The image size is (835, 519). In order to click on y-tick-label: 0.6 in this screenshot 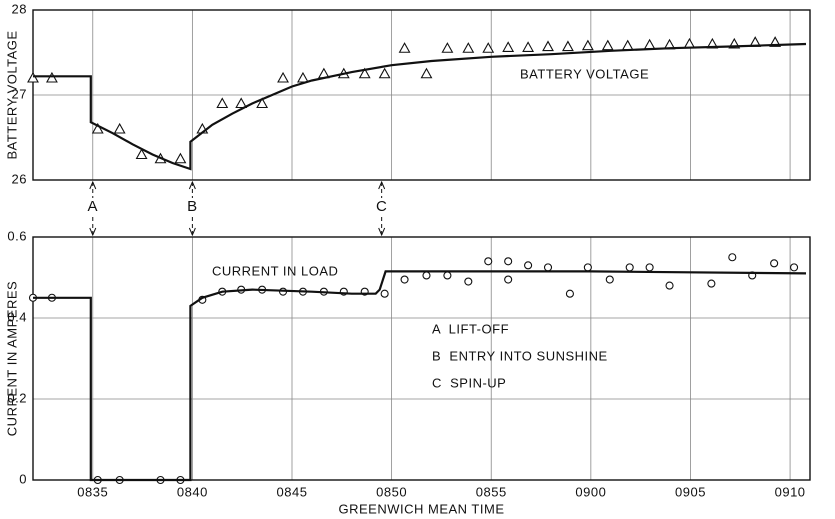, I will do `click(17, 235)`.